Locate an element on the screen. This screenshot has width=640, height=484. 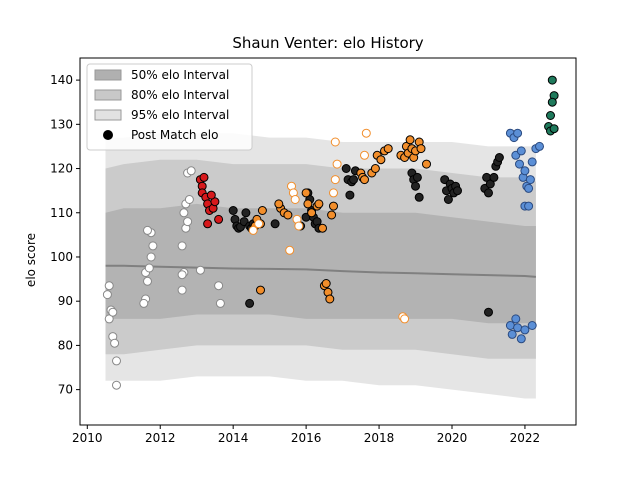
x-tick-label: 2012 is located at coordinates (160, 438).